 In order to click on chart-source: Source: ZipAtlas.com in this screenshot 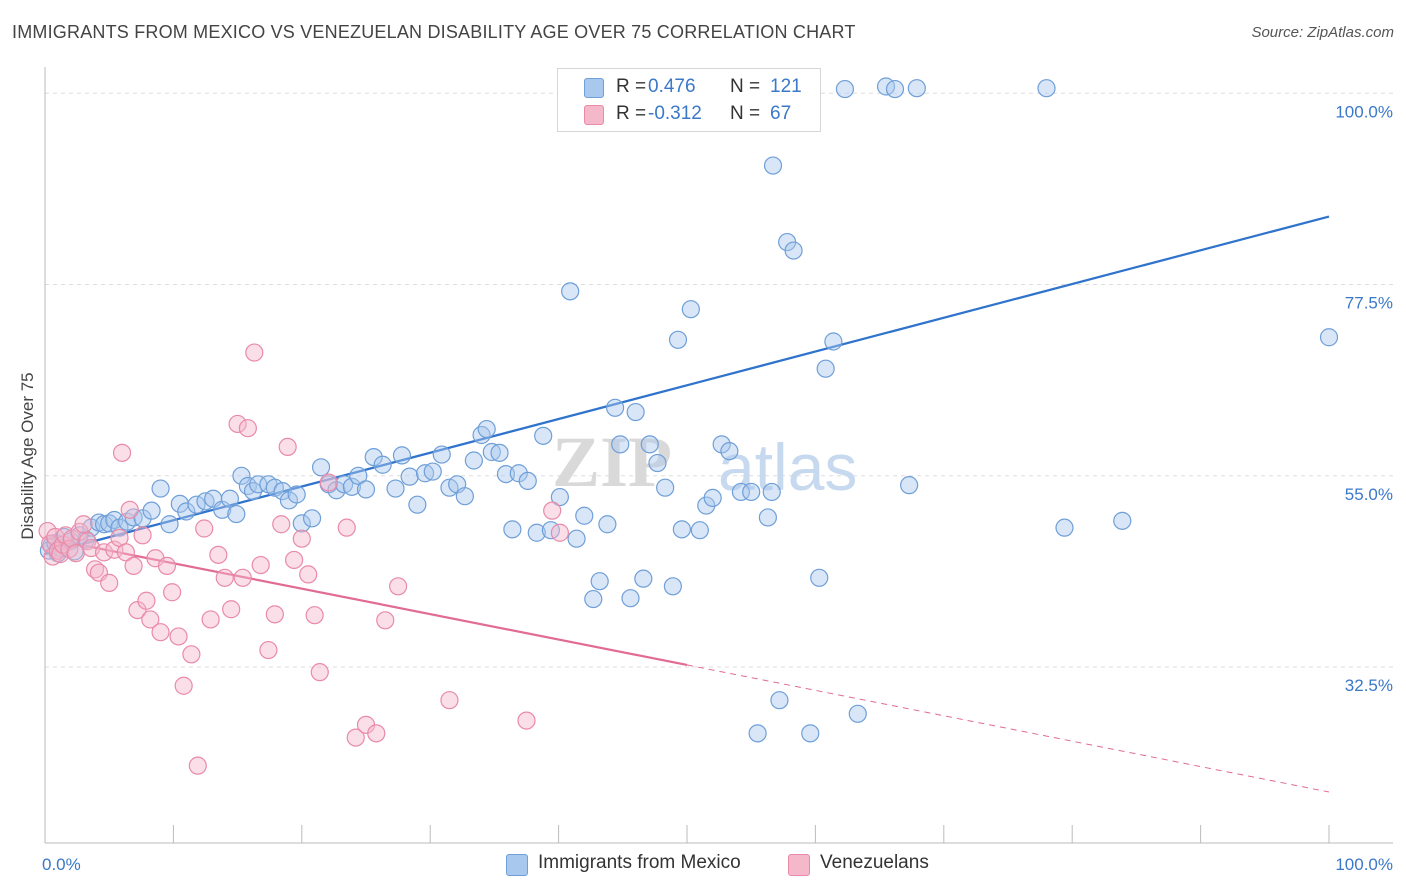, I will do `click(1322, 32)`.